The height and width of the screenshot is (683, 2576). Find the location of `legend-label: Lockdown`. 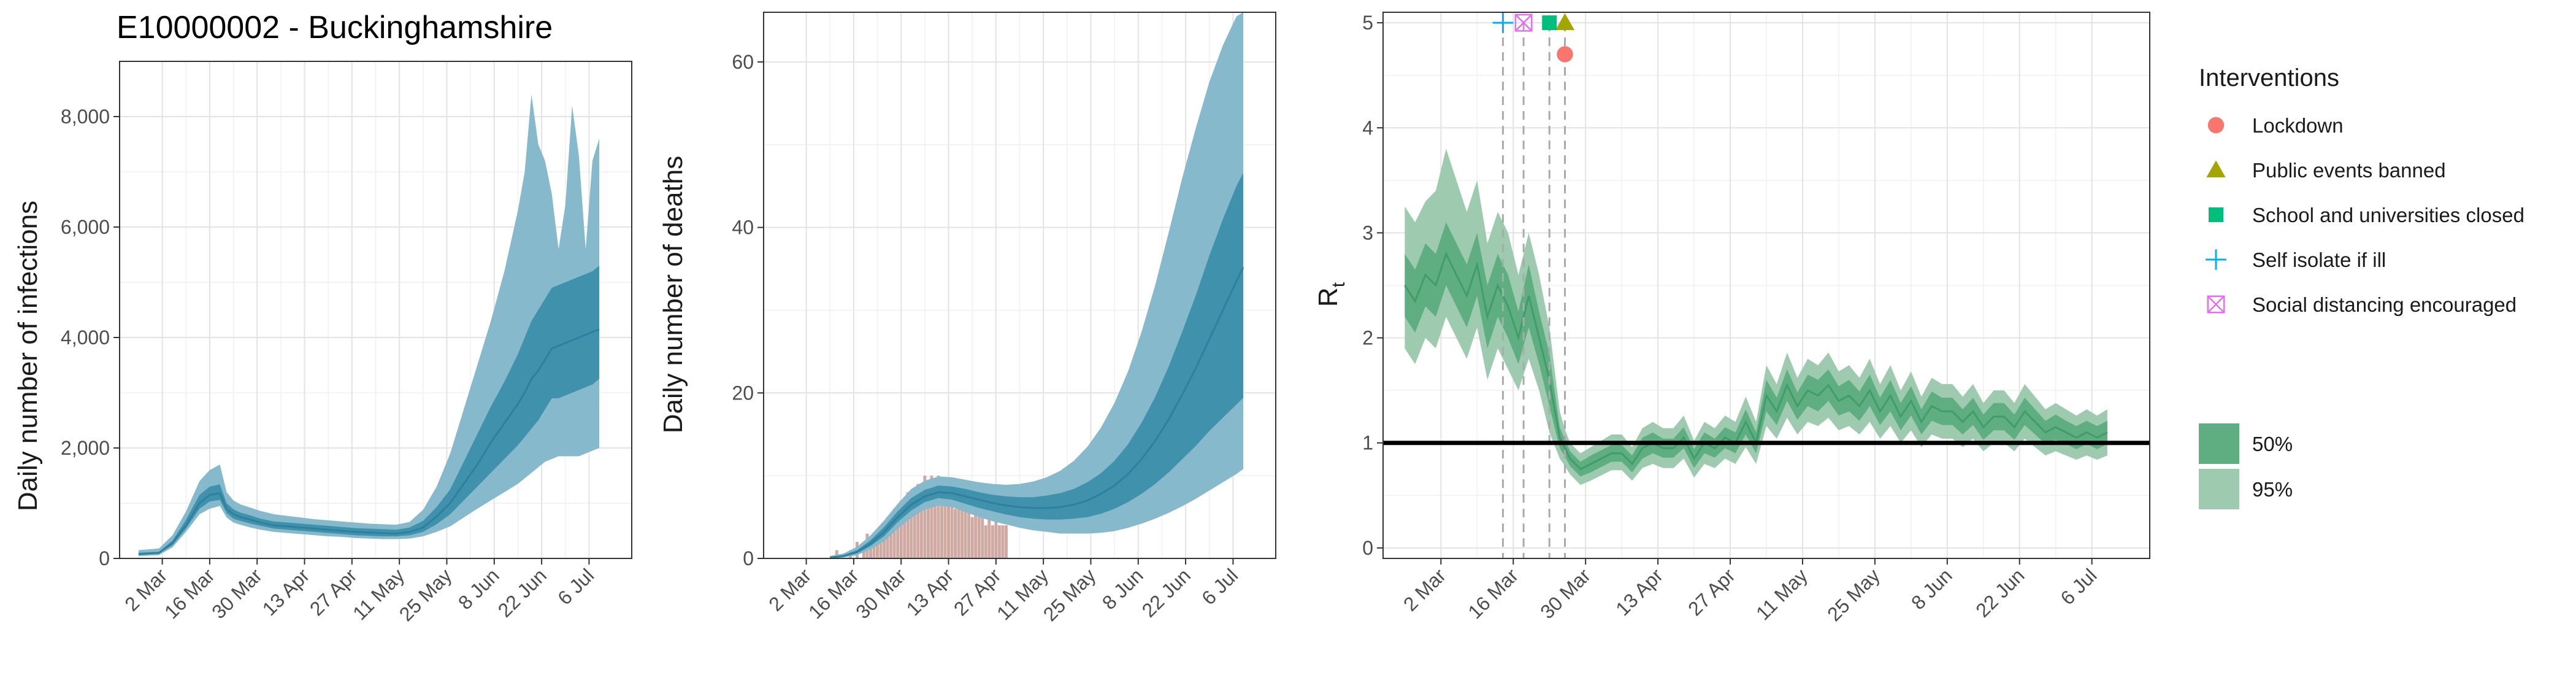

legend-label: Lockdown is located at coordinates (2298, 126).